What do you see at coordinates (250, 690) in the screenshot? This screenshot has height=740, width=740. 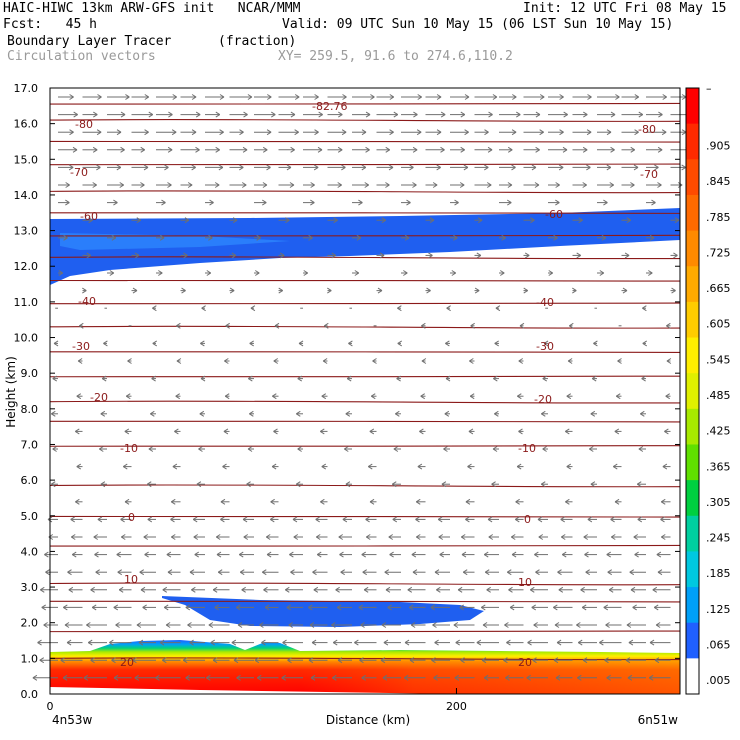 I see `surface-band` at bounding box center [250, 690].